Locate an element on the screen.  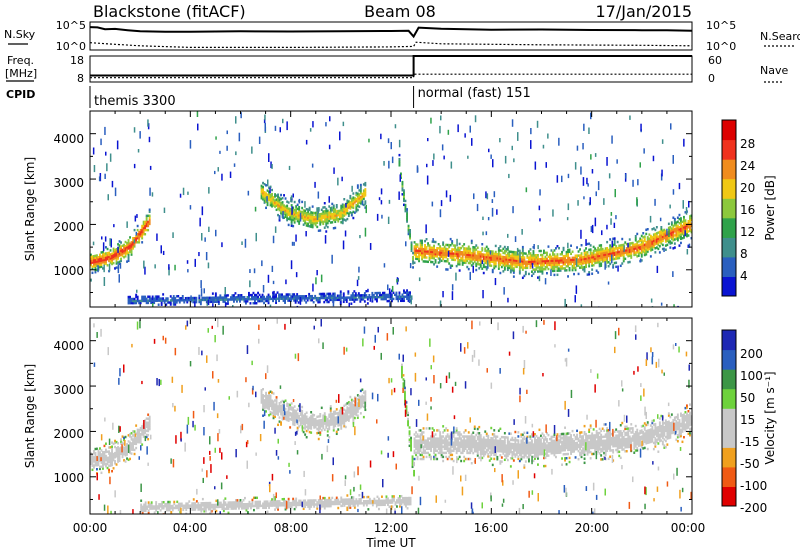
power-cbar-segment is located at coordinates (729, 188).